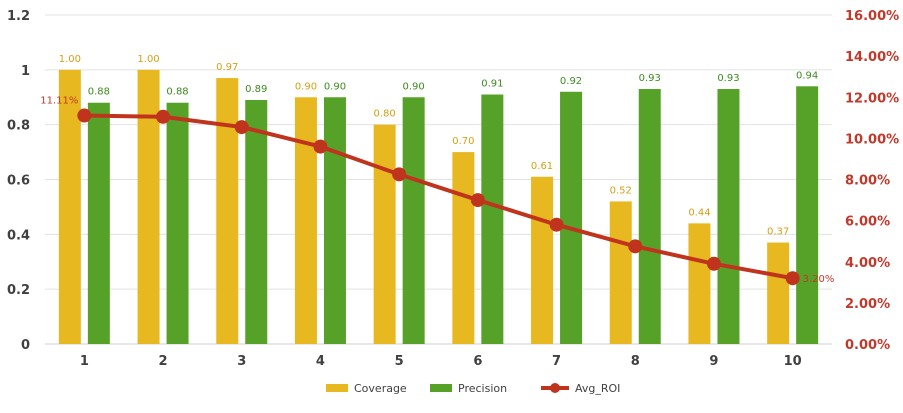 Image resolution: width=903 pixels, height=413 pixels. What do you see at coordinates (18, 126) in the screenshot?
I see `left-tick-label: 0.8` at bounding box center [18, 126].